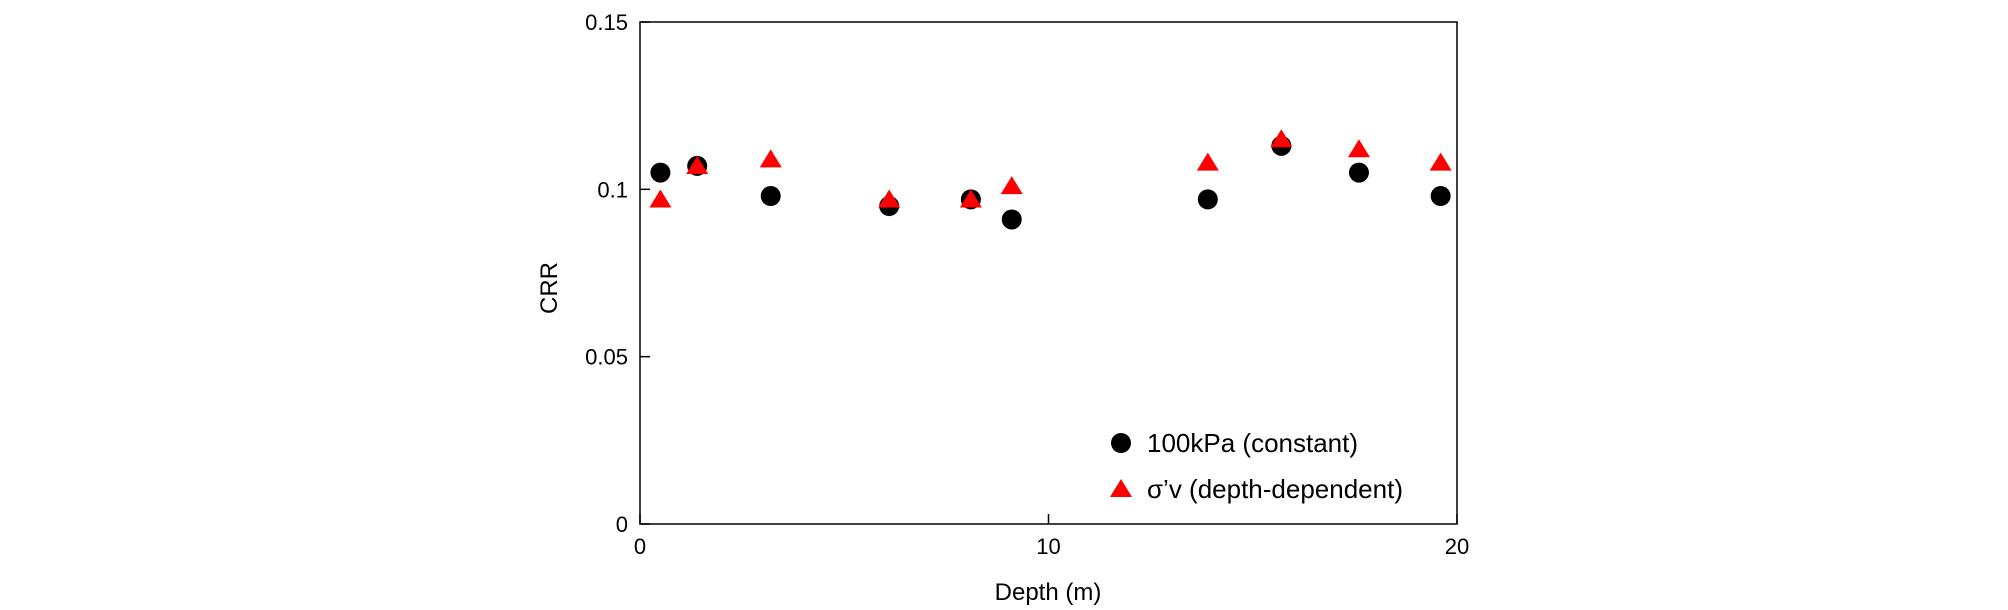 This screenshot has height=610, width=2008. I want to click on y-tick-label: 0.1, so click(612, 189).